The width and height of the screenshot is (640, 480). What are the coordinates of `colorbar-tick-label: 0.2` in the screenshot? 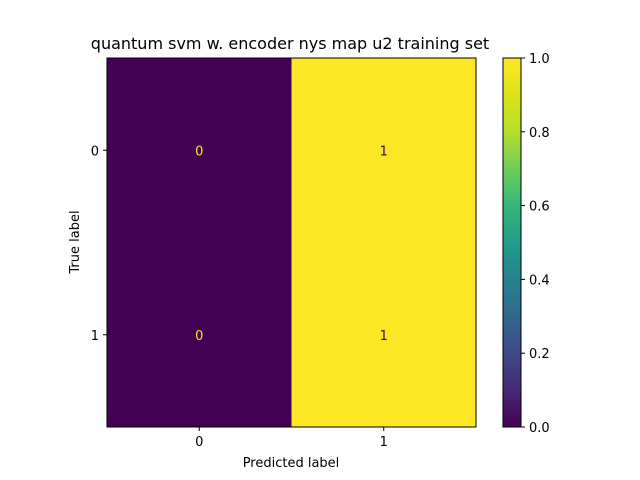 It's located at (539, 354).